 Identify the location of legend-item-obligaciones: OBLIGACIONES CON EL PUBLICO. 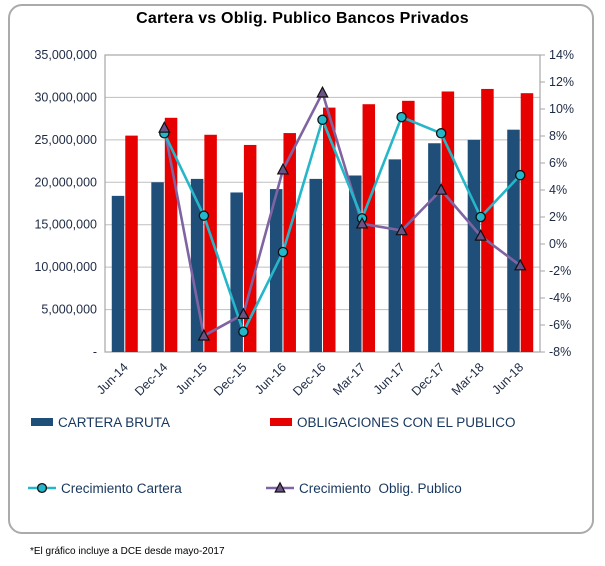
(393, 422).